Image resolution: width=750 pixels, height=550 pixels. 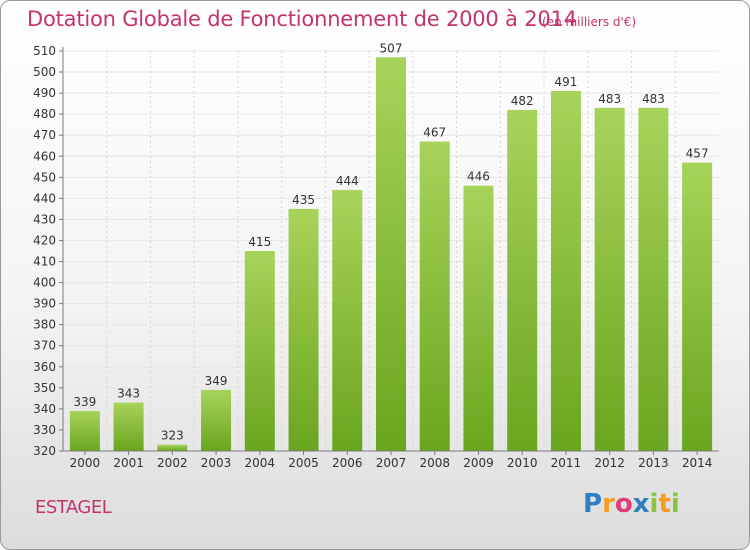 What do you see at coordinates (44, 219) in the screenshot?
I see `y-tick-label: 430` at bounding box center [44, 219].